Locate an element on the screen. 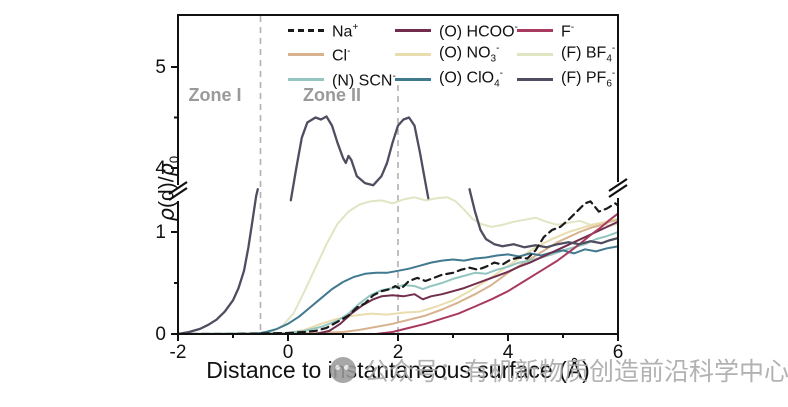 The width and height of the screenshot is (788, 407). watermark: 公众号：有机新物质创造前沿科学中心 is located at coordinates (559, 370).